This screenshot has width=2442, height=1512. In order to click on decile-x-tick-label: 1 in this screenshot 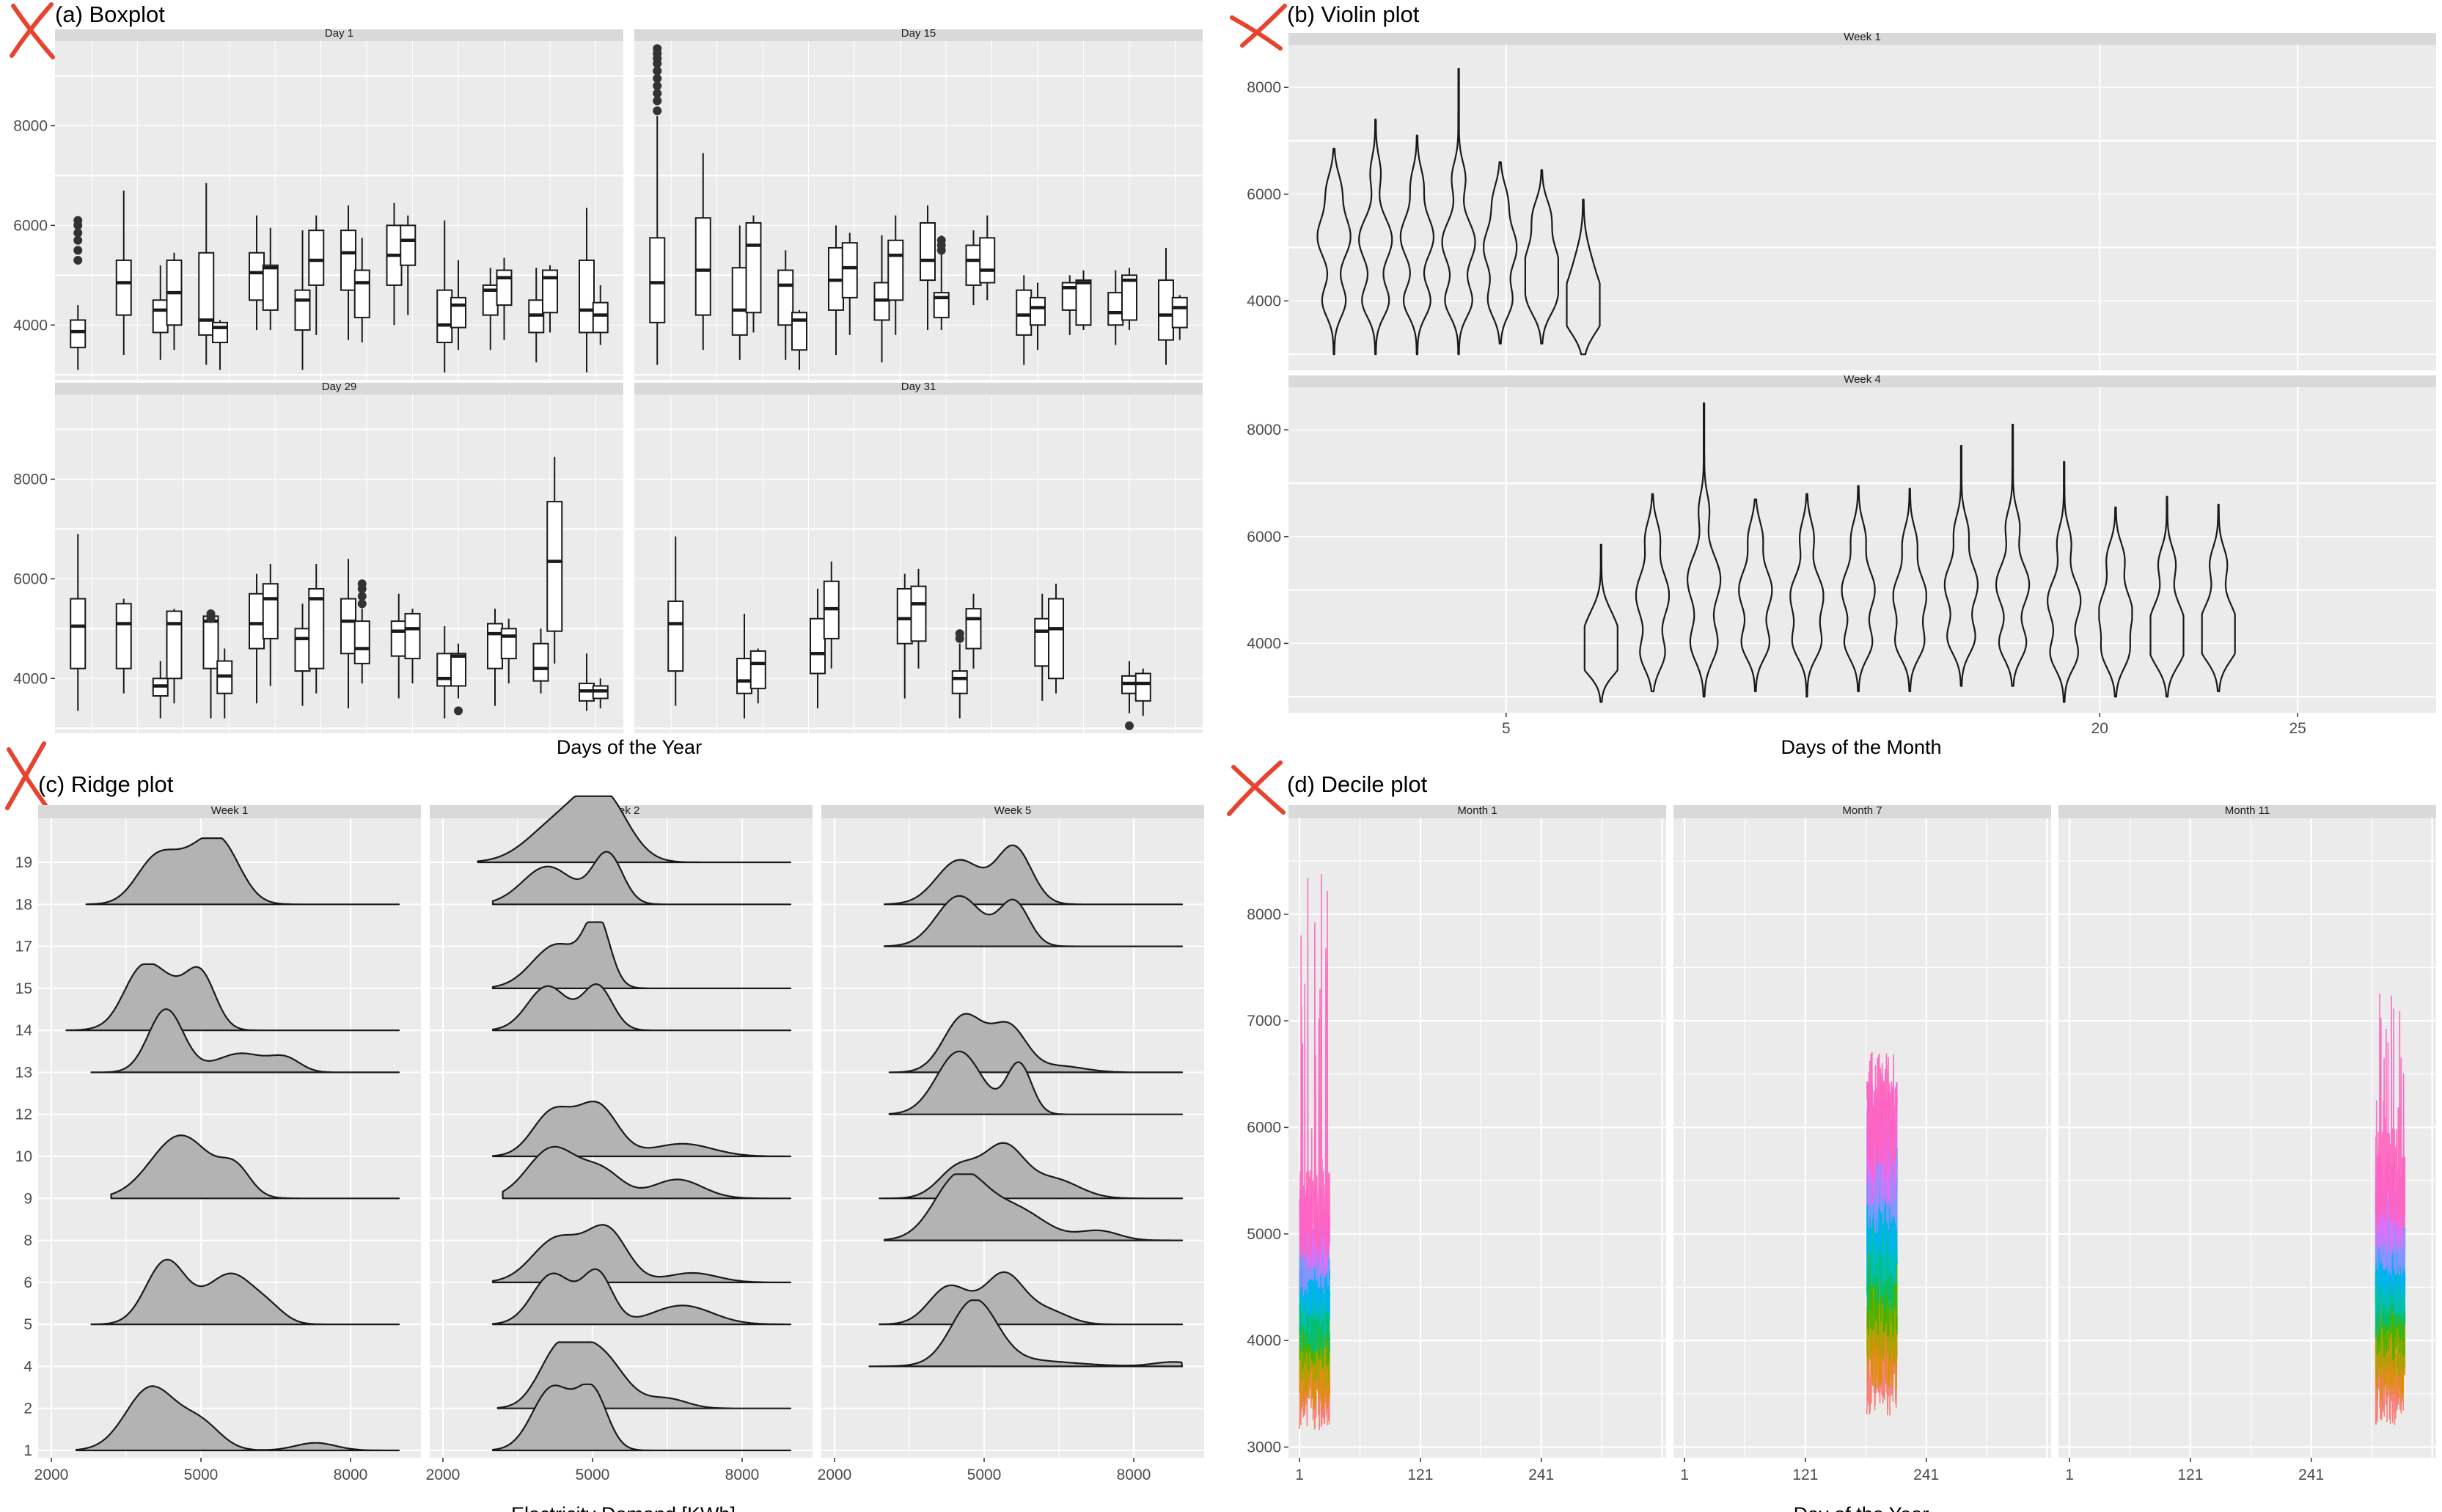, I will do `click(1684, 1475)`.